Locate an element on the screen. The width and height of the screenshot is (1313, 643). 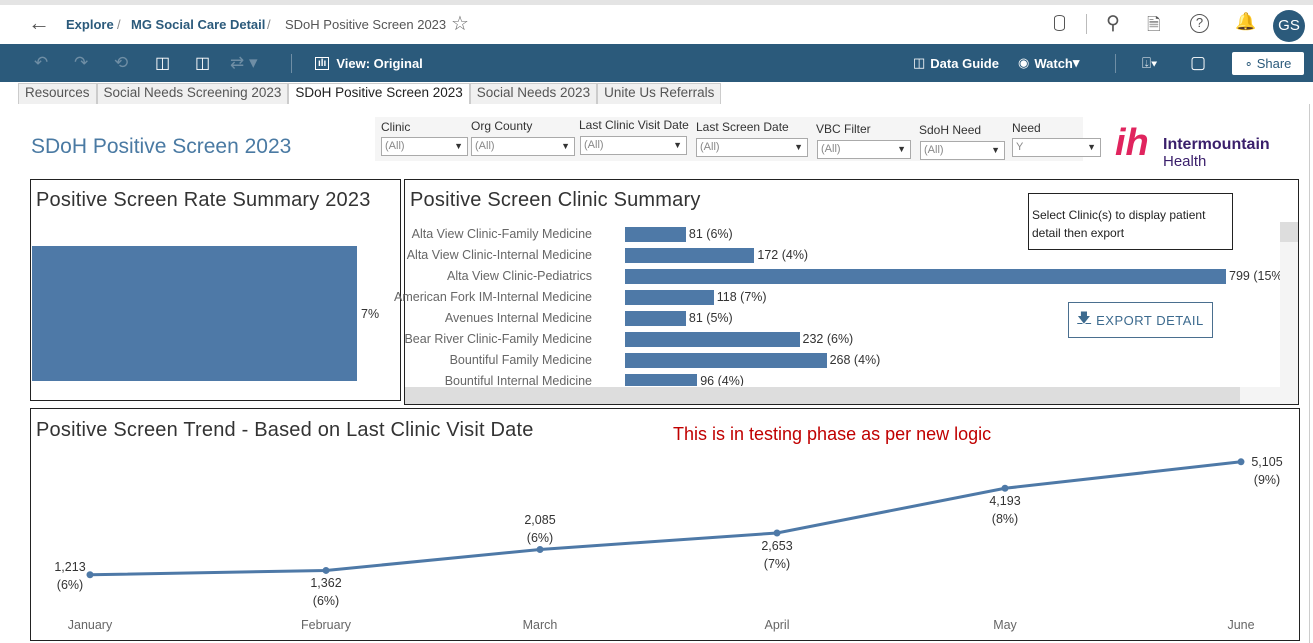
trend-pct: (6%) is located at coordinates (70, 584).